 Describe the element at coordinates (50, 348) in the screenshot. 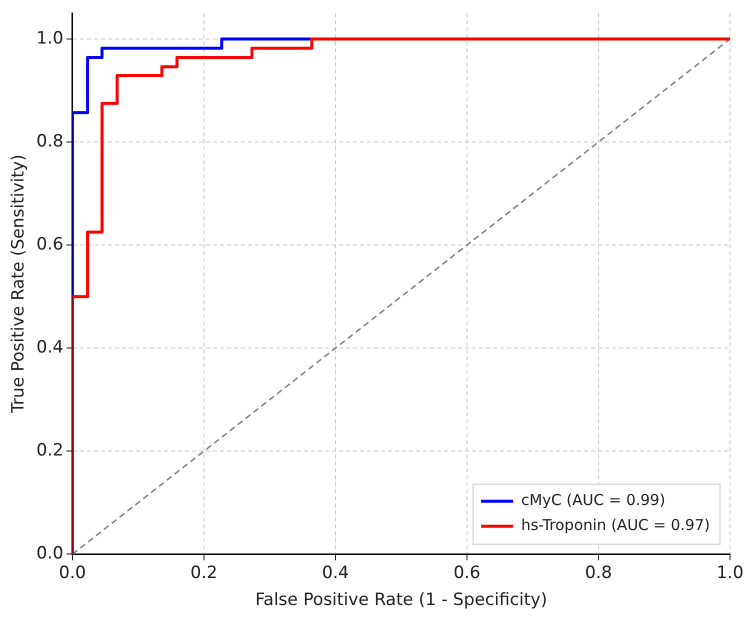

I see `y-tick-label: 0.4` at that location.